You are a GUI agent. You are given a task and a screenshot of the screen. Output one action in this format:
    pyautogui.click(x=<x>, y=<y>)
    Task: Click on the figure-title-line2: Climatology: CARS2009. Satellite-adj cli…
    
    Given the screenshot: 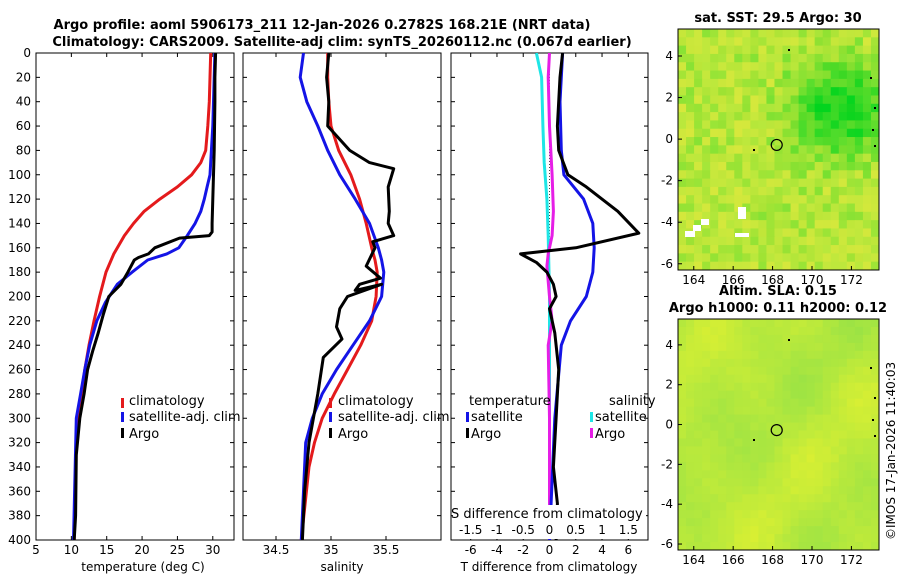 What is the action you would take?
    pyautogui.click(x=341, y=42)
    